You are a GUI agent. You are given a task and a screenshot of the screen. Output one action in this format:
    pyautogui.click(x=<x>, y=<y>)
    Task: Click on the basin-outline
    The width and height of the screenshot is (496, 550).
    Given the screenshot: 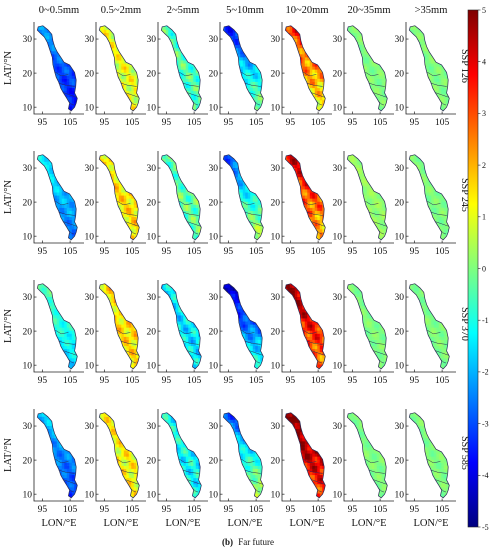 What is the action you would take?
    pyautogui.click(x=305, y=68)
    